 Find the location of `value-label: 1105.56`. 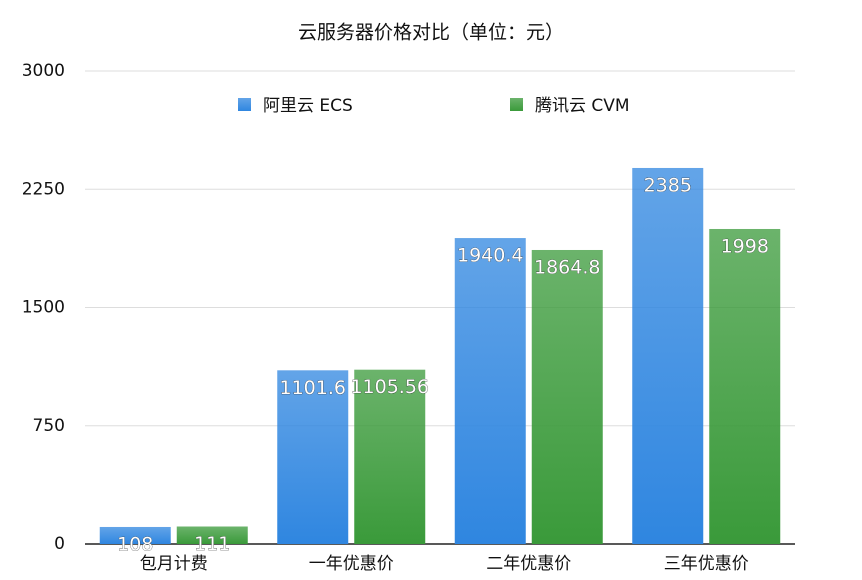

value-label: 1105.56 is located at coordinates (389, 387).